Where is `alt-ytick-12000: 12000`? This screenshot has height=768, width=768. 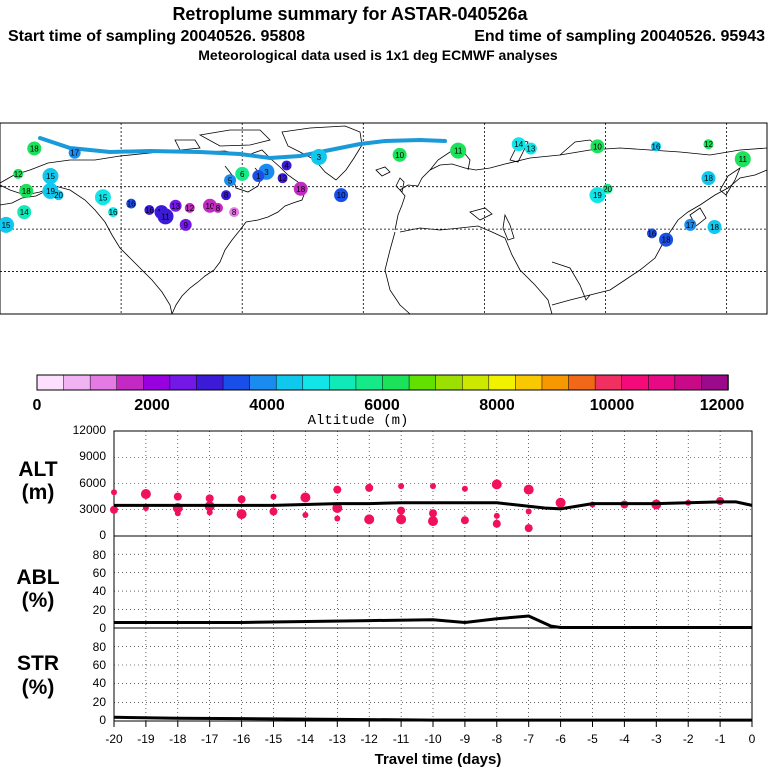 alt-ytick-12000: 12000 is located at coordinates (90, 430).